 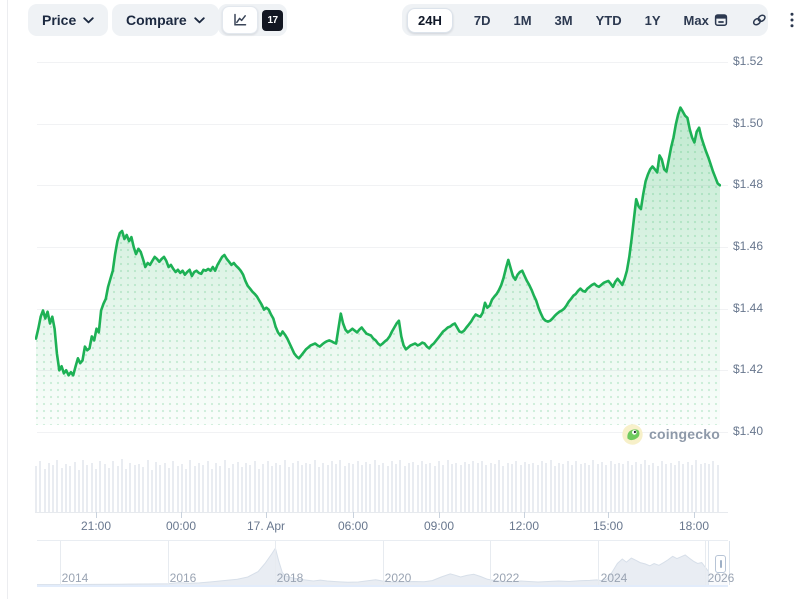 What do you see at coordinates (759, 20) in the screenshot?
I see `share-link-button` at bounding box center [759, 20].